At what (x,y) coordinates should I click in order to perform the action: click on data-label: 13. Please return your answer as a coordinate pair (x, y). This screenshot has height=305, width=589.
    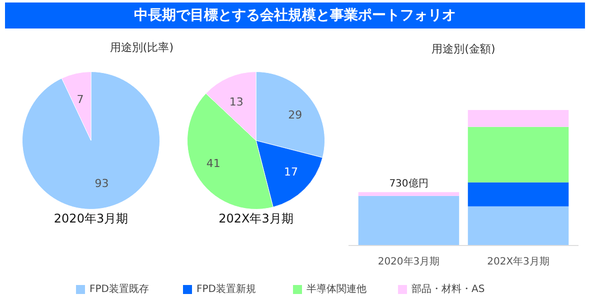
    Looking at the image, I should click on (236, 101).